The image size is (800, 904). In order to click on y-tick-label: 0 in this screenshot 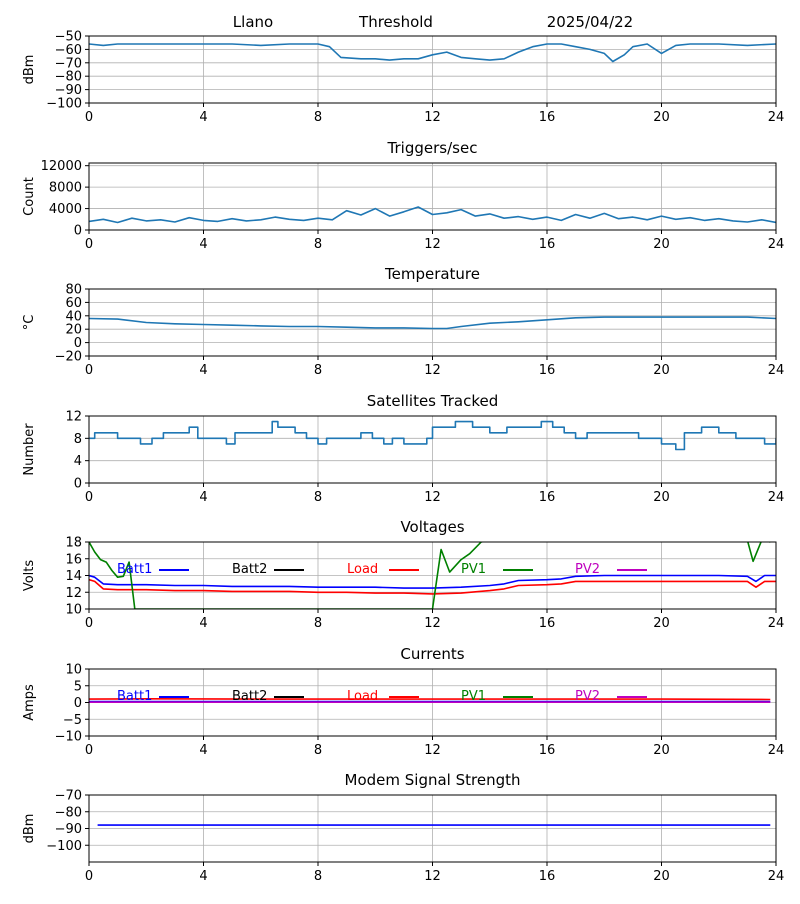, I will do `click(78, 484)`.